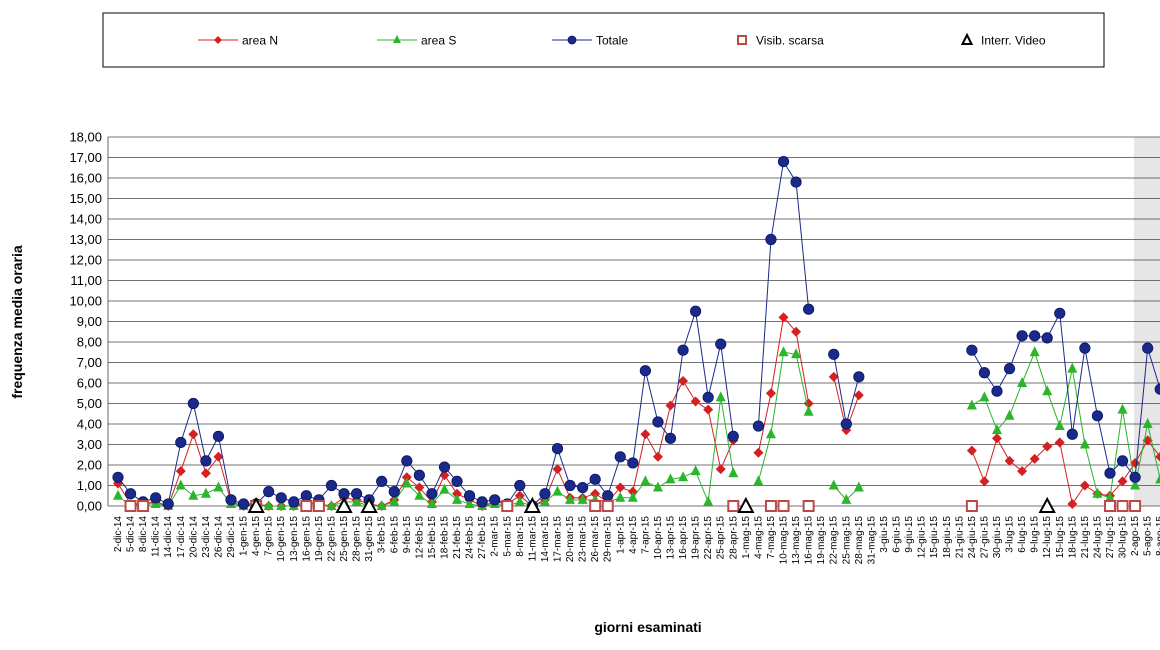  What do you see at coordinates (821, 540) in the screenshot?
I see `x-tick-label: 19-mag-15` at bounding box center [821, 540].